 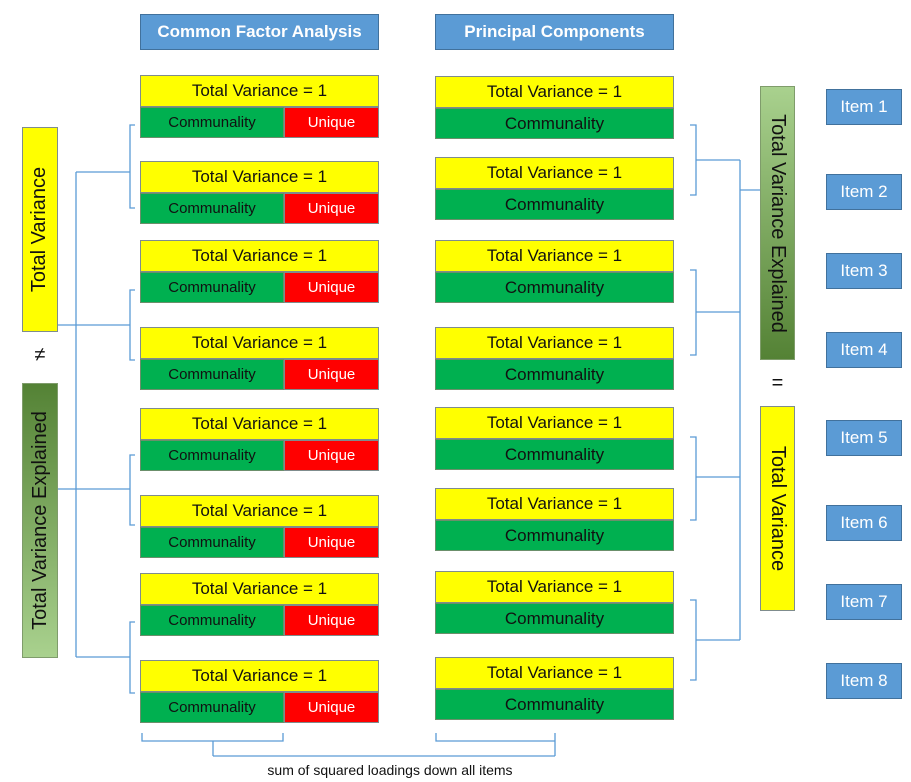 What do you see at coordinates (864, 350) in the screenshot?
I see `item-4: Item 4` at bounding box center [864, 350].